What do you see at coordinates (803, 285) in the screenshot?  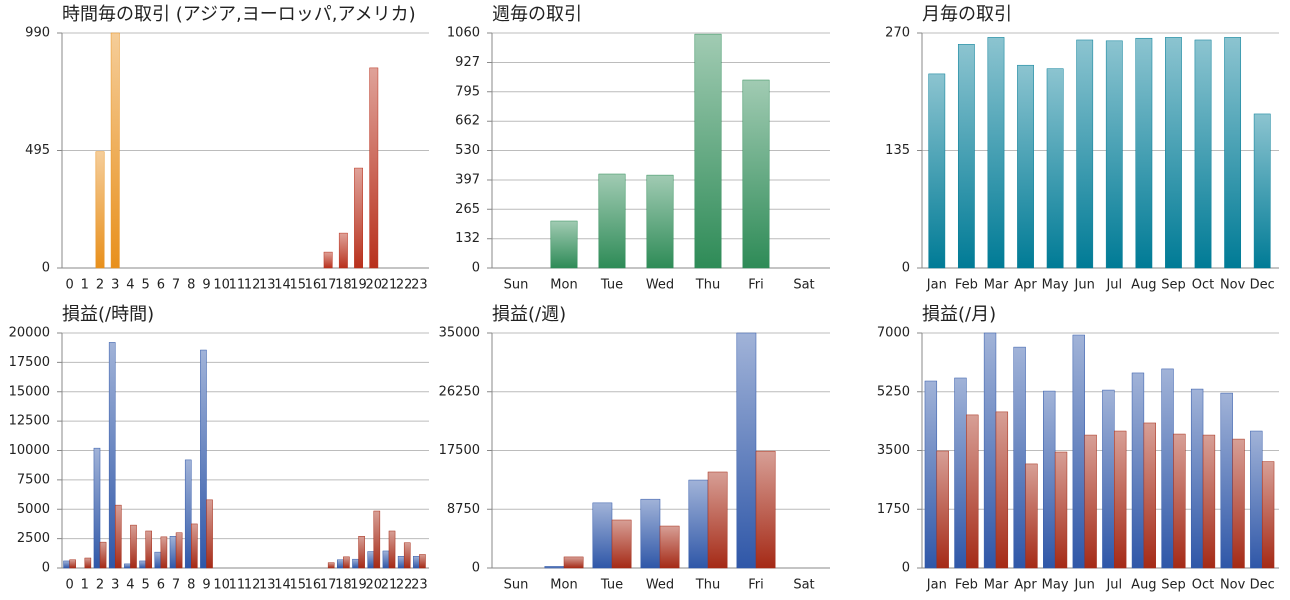 I see `x-tick-label: Sat` at bounding box center [803, 285].